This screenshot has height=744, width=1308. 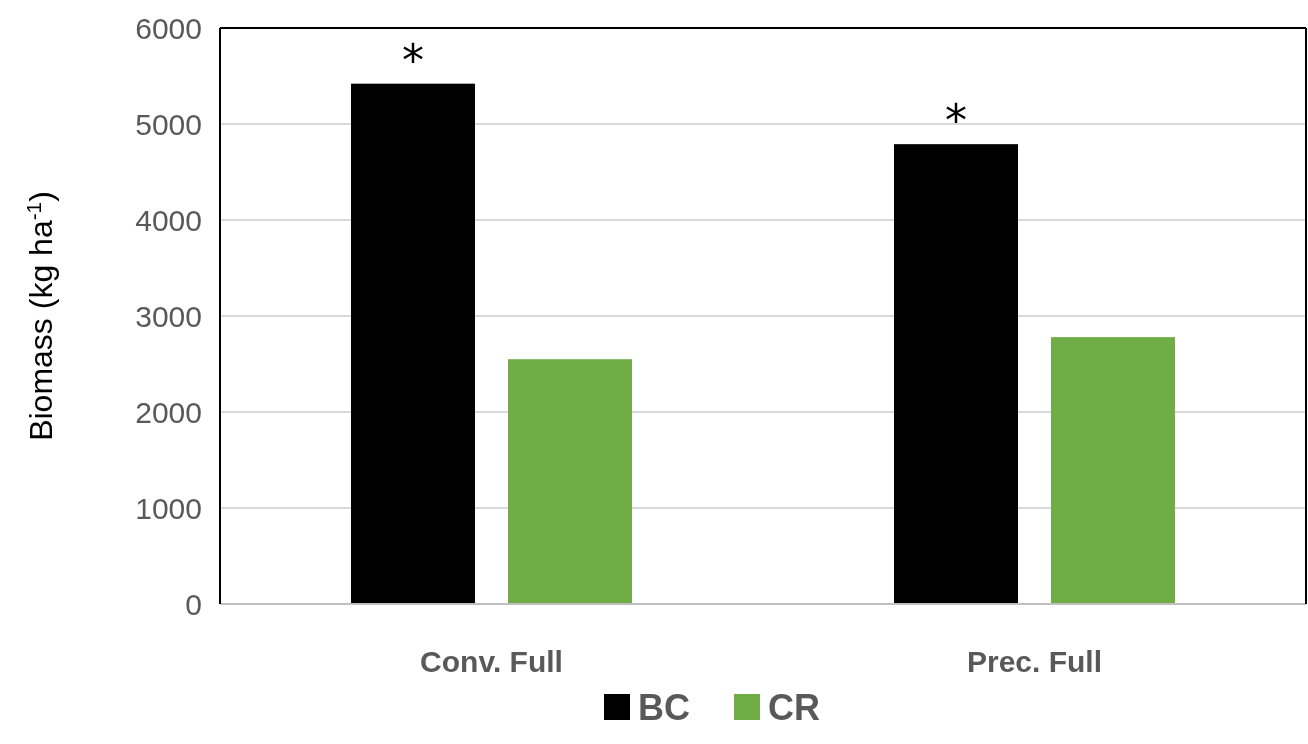 I want to click on x-tick-label: Conv. Full, so click(x=491, y=661).